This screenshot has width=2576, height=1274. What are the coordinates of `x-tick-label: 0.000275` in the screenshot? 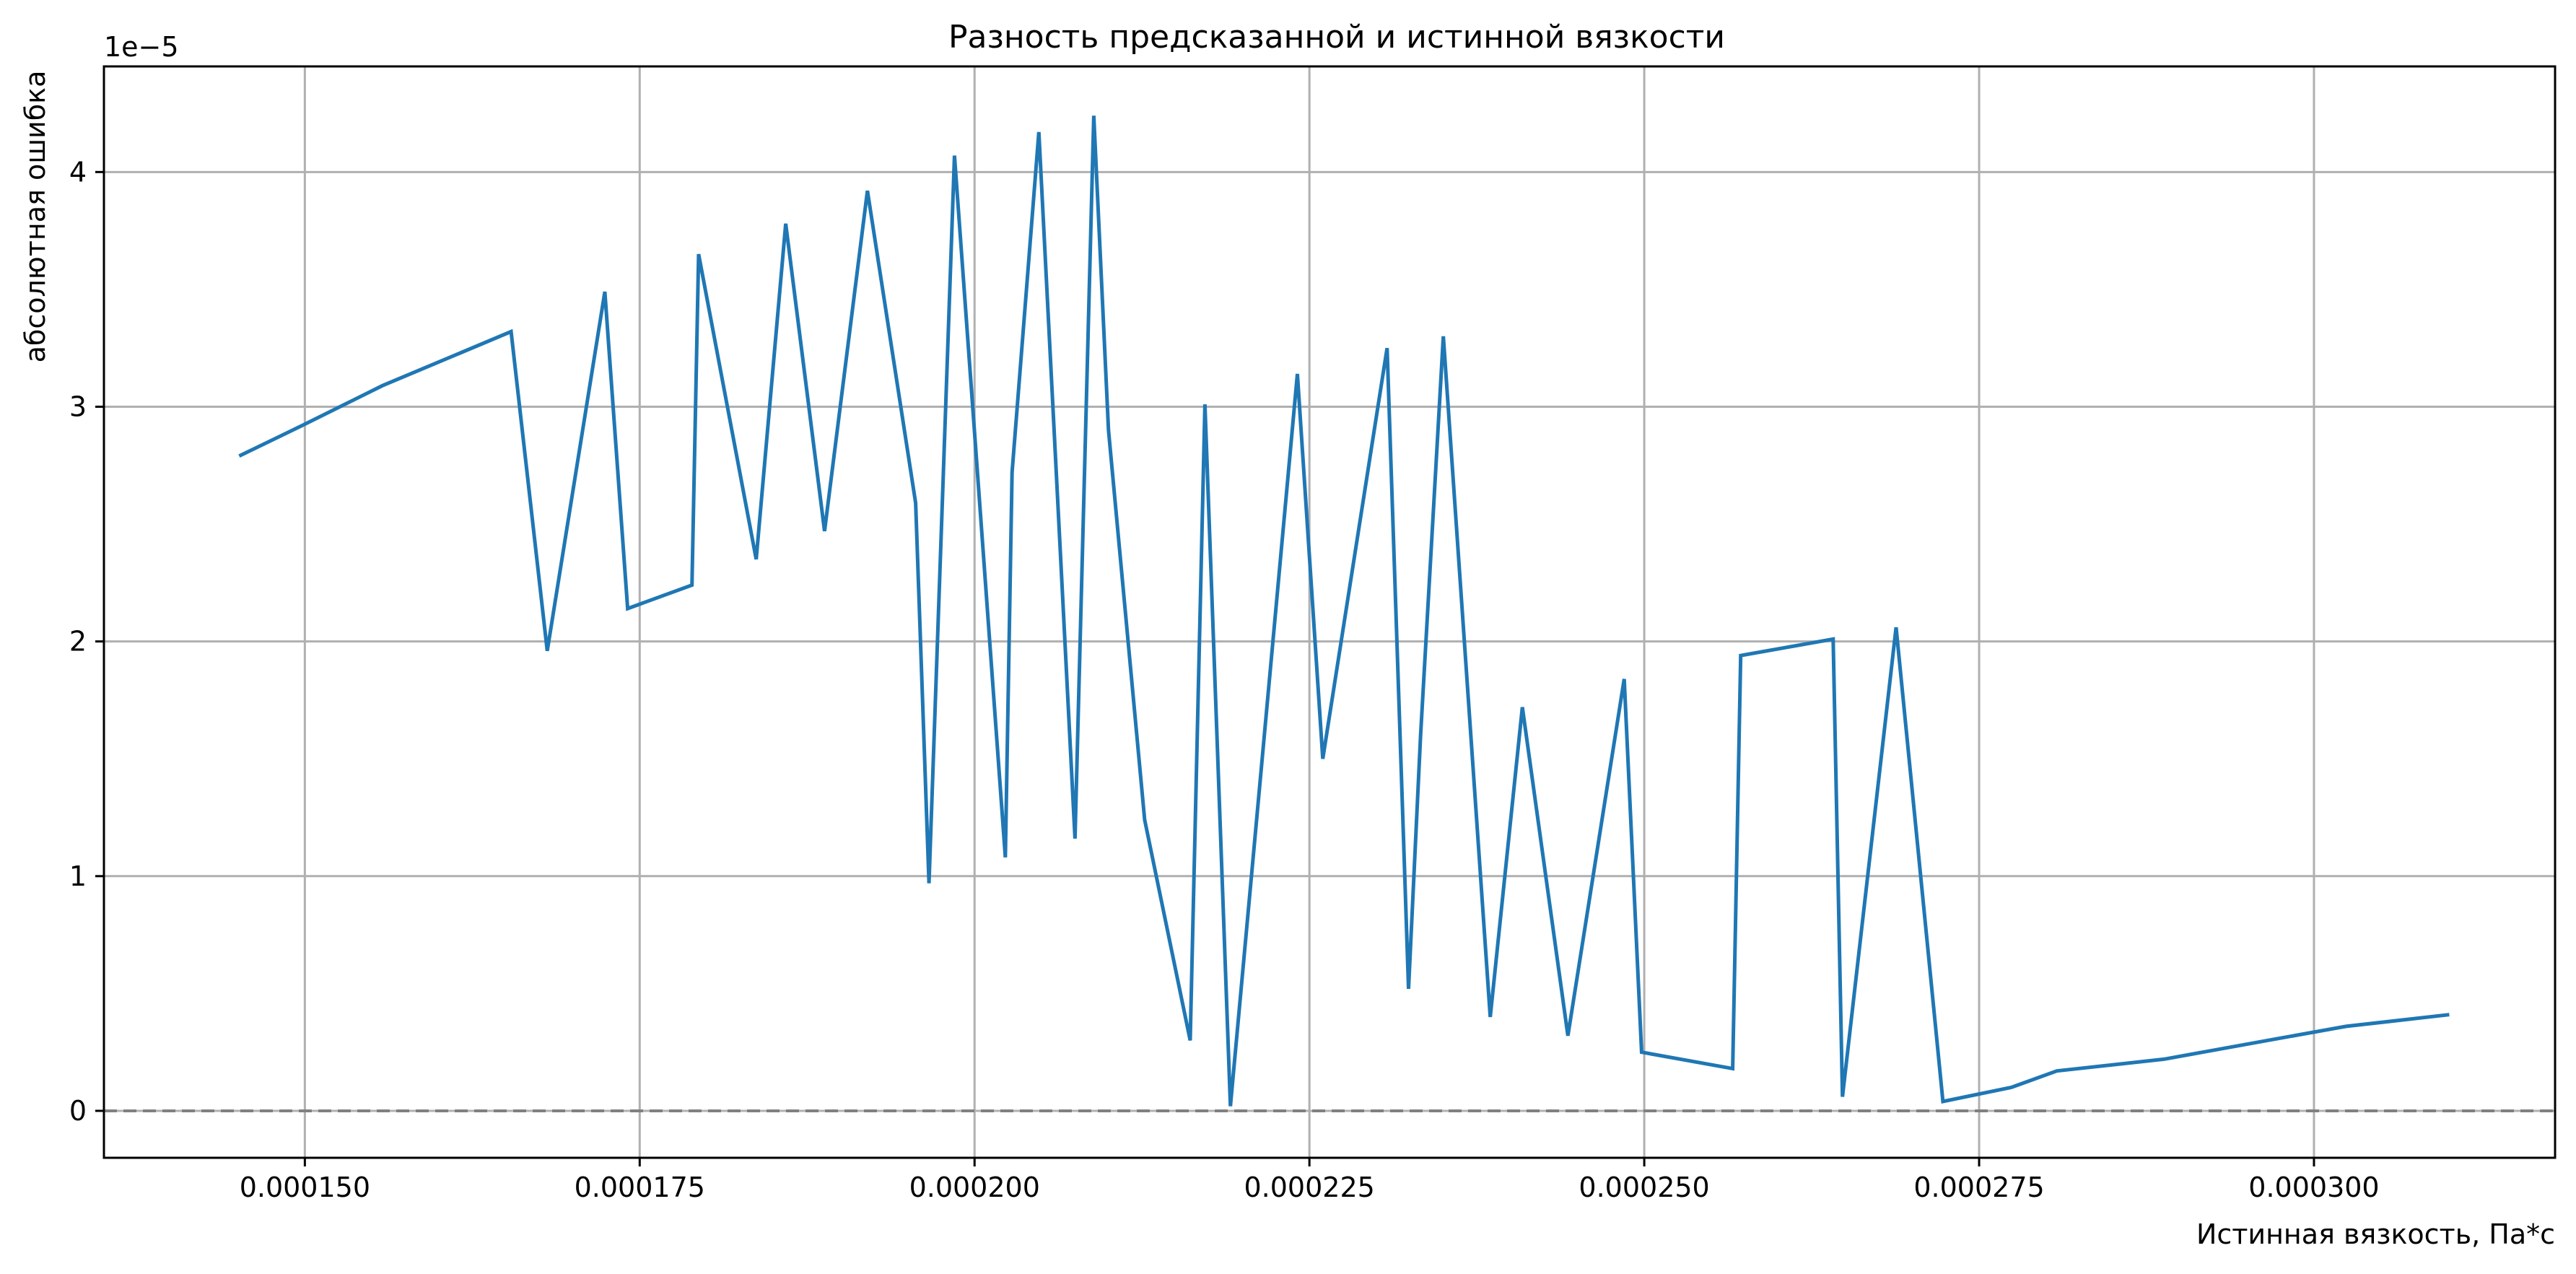 It's located at (1978, 1187).